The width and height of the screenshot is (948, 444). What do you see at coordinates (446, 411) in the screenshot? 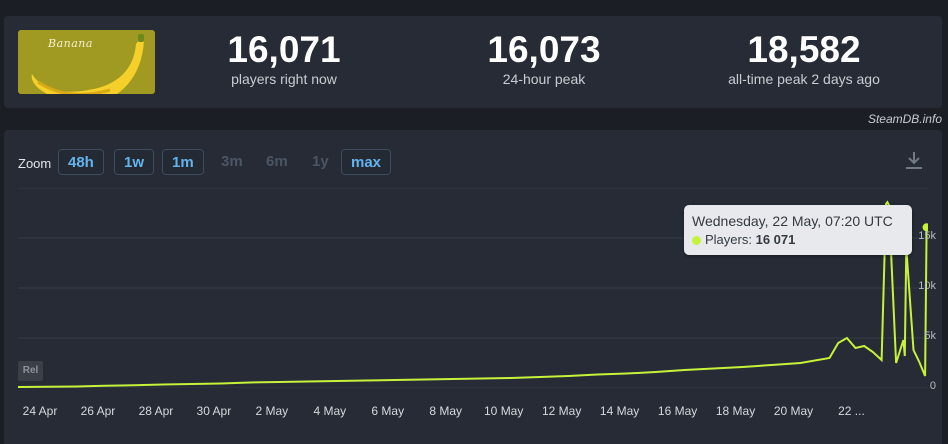
I see `x-axis-label: 8 May` at bounding box center [446, 411].